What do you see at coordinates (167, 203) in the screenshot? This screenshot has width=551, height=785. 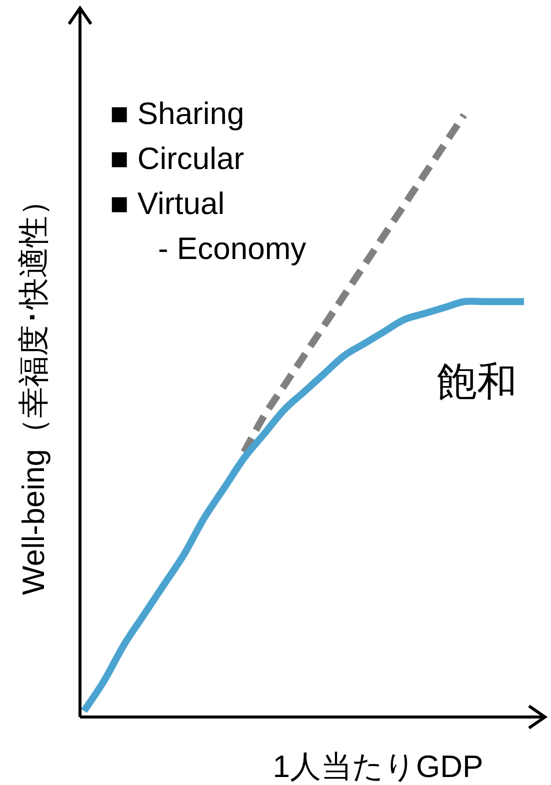 I see `annotation: ■ Virtual` at bounding box center [167, 203].